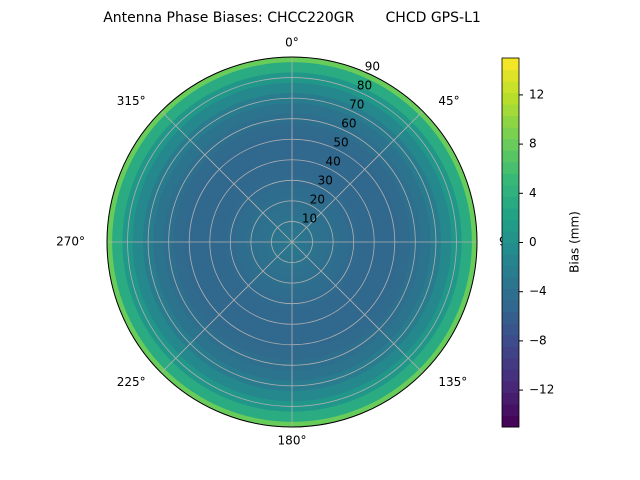  What do you see at coordinates (575, 242) in the screenshot?
I see `colorbar-label: Bias (mm)` at bounding box center [575, 242].